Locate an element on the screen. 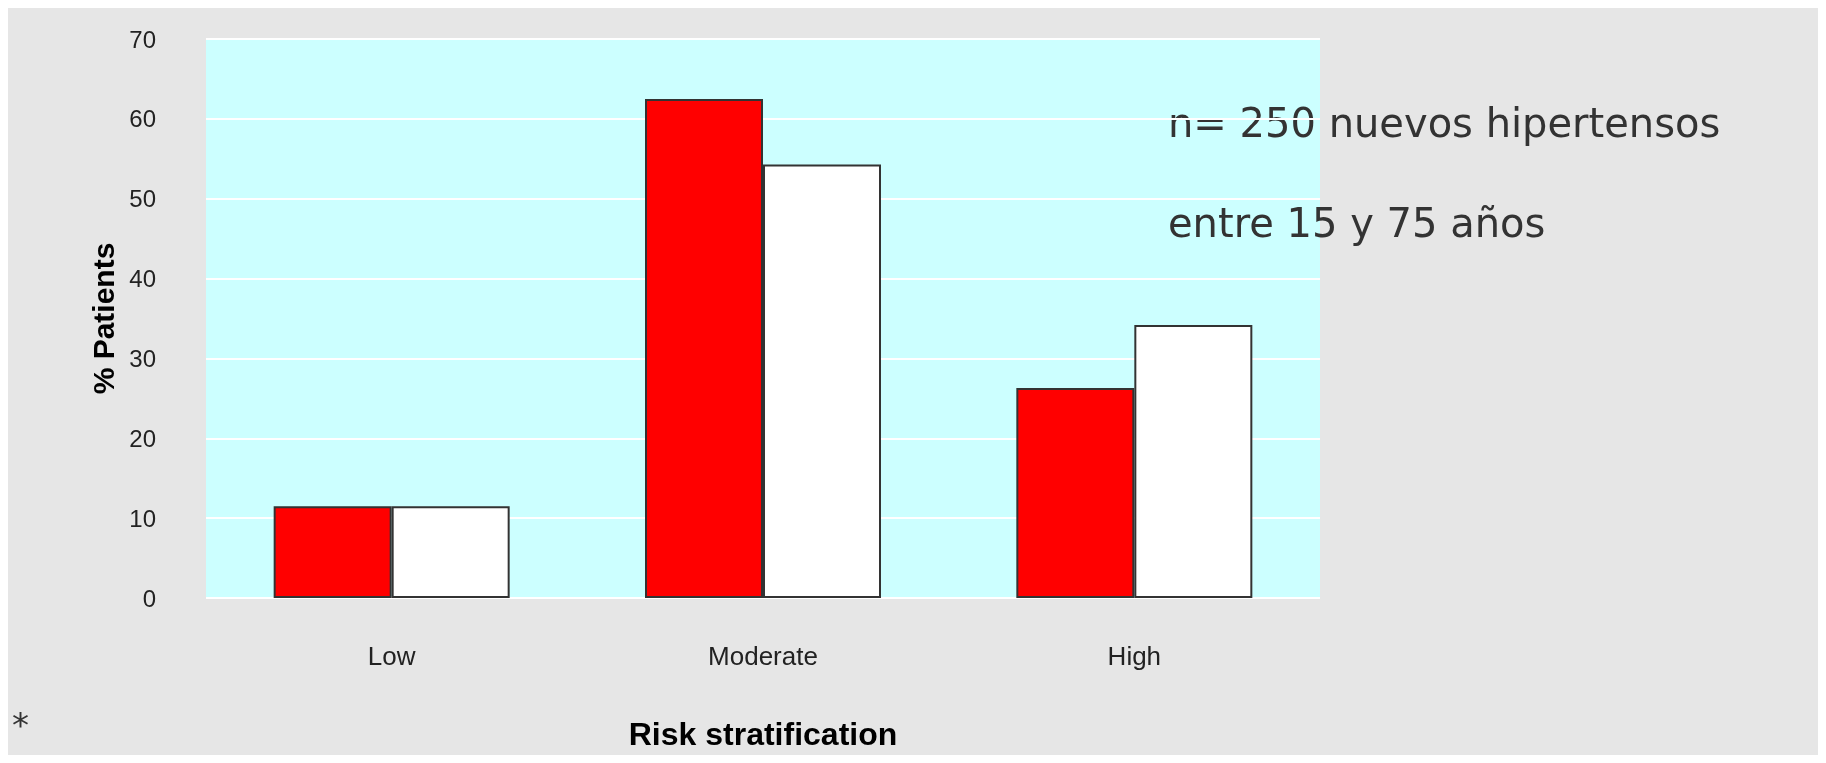 This screenshot has width=1826, height=763. y-tick-label: 0 is located at coordinates (149, 598).